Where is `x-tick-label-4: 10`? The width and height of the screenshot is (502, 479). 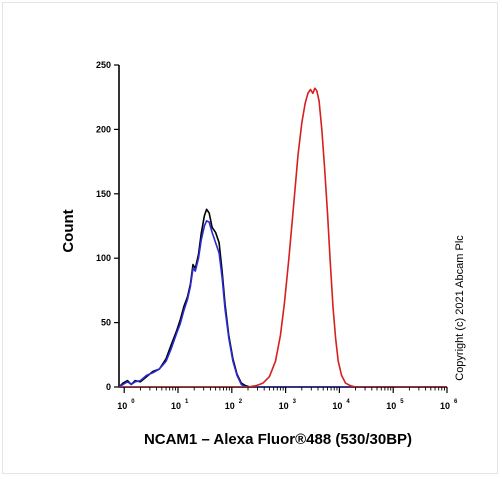
x-tick-label-4: 10 is located at coordinates (337, 406).